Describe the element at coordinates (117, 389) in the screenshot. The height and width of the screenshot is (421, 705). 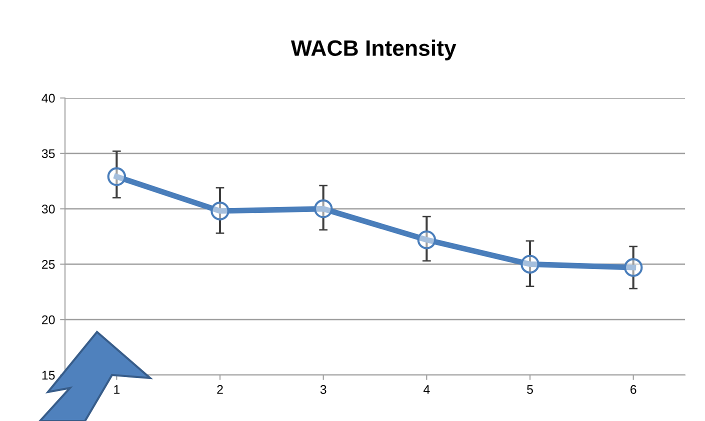
I see `x-tick-label: 1` at that location.